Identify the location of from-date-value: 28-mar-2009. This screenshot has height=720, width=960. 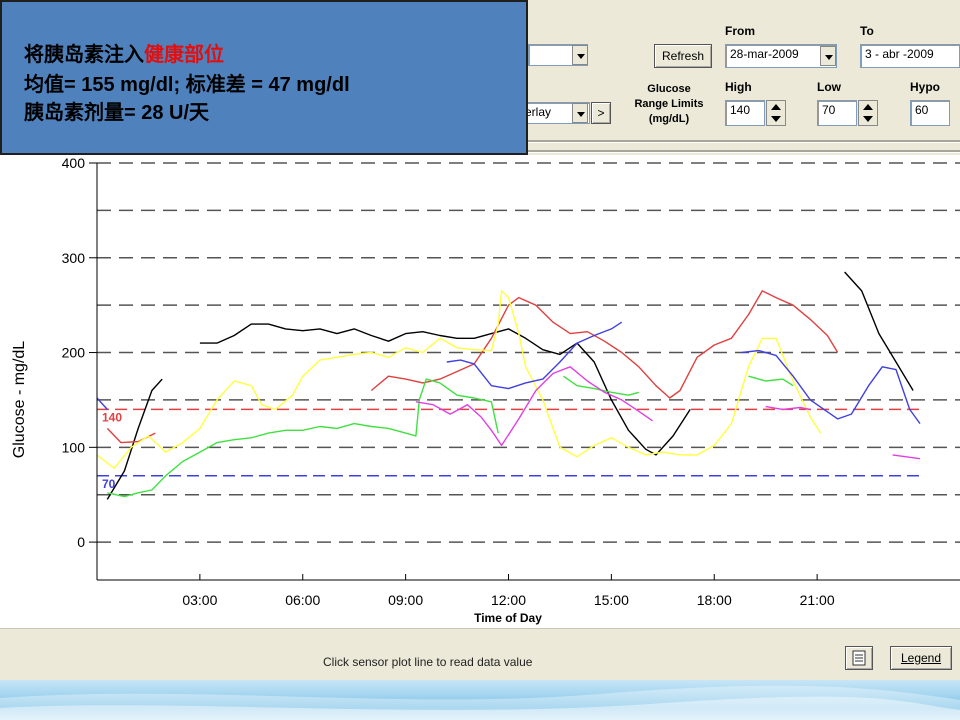
(764, 54).